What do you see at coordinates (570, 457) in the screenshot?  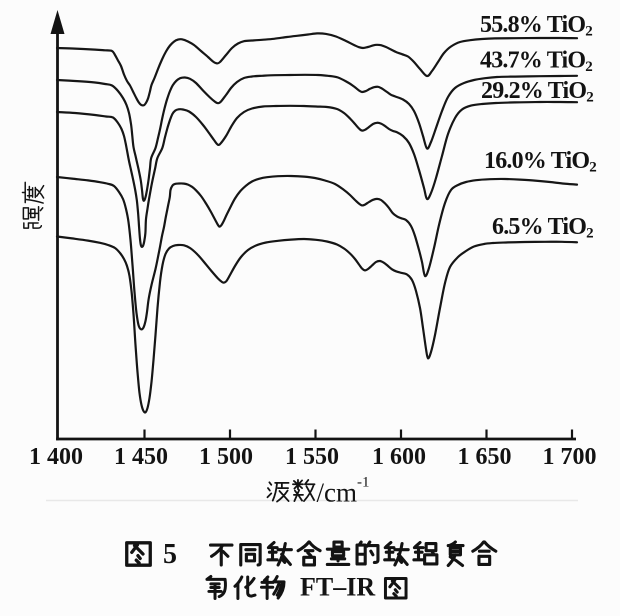 I see `svg-text: 1 700` at bounding box center [570, 457].